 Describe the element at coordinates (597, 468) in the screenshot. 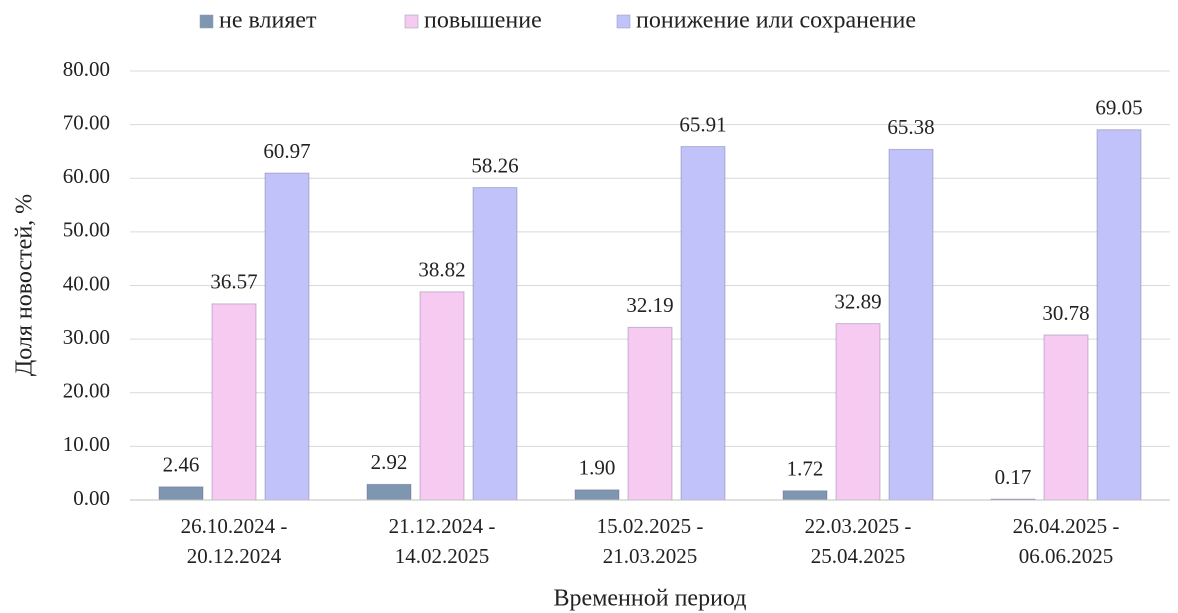

I see `data-label: 1.90` at that location.